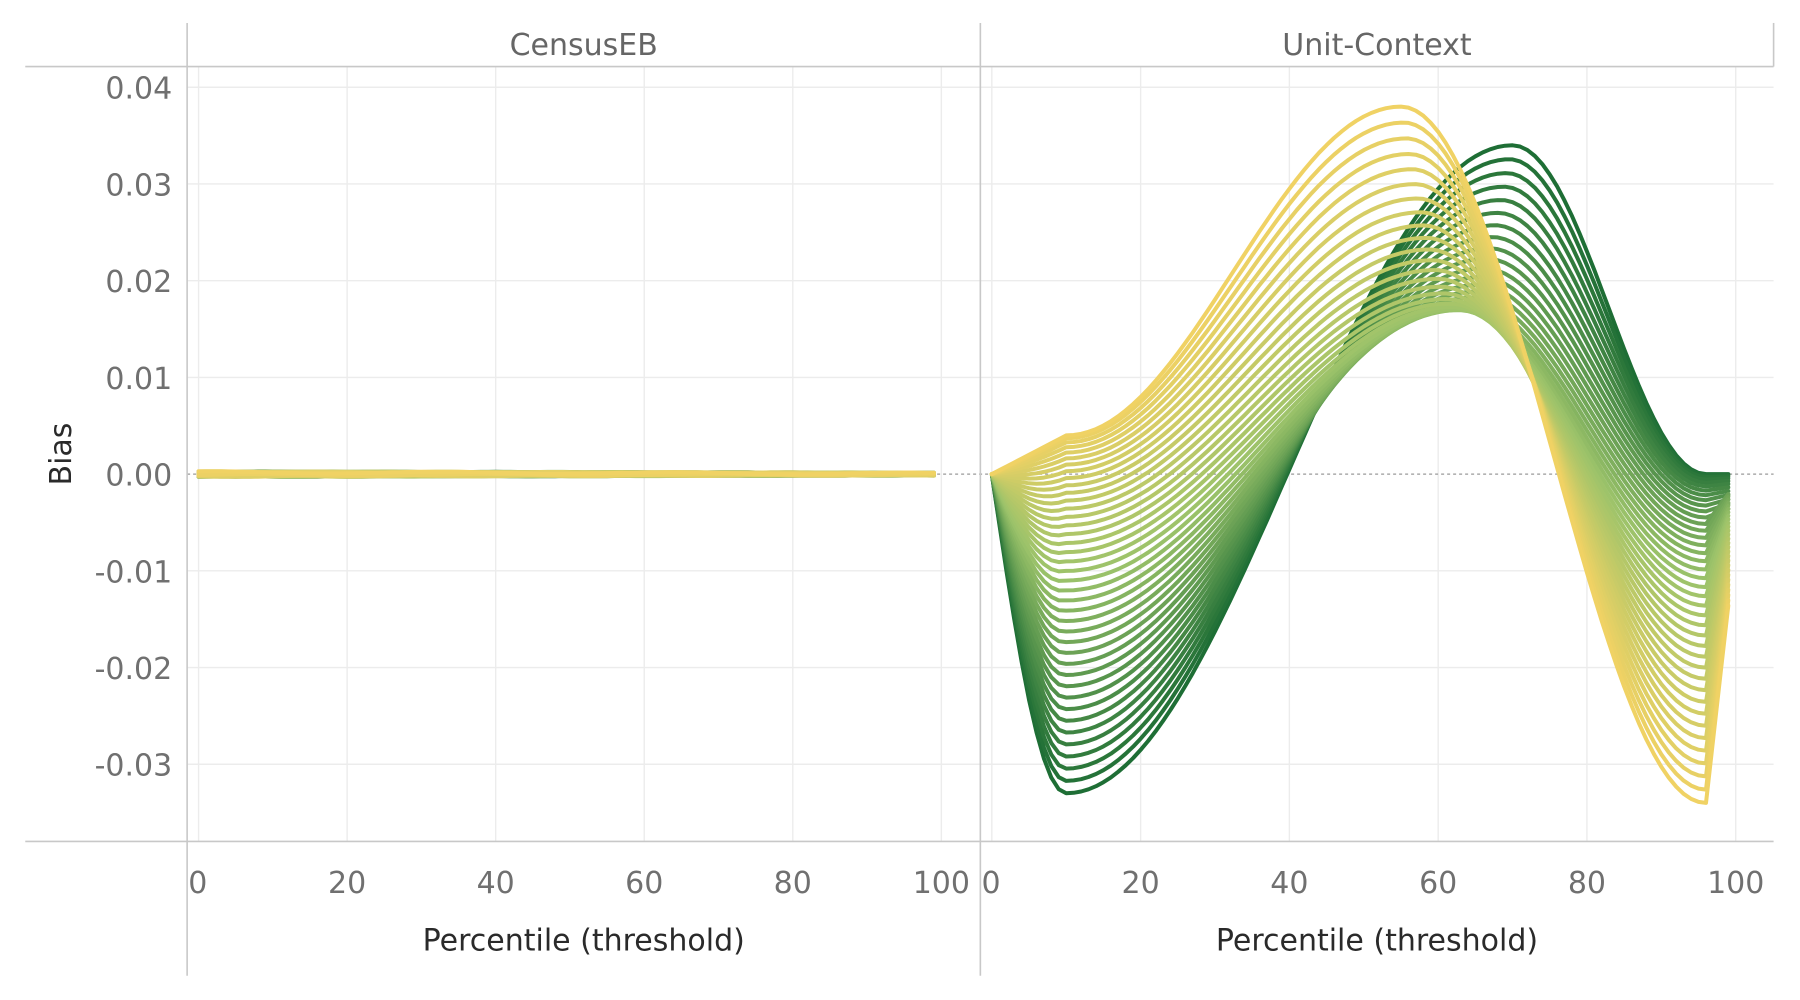 Image resolution: width=1800 pixels, height=1000 pixels. Describe the element at coordinates (134, 766) in the screenshot. I see `y-tick-label: -0.03` at that location.